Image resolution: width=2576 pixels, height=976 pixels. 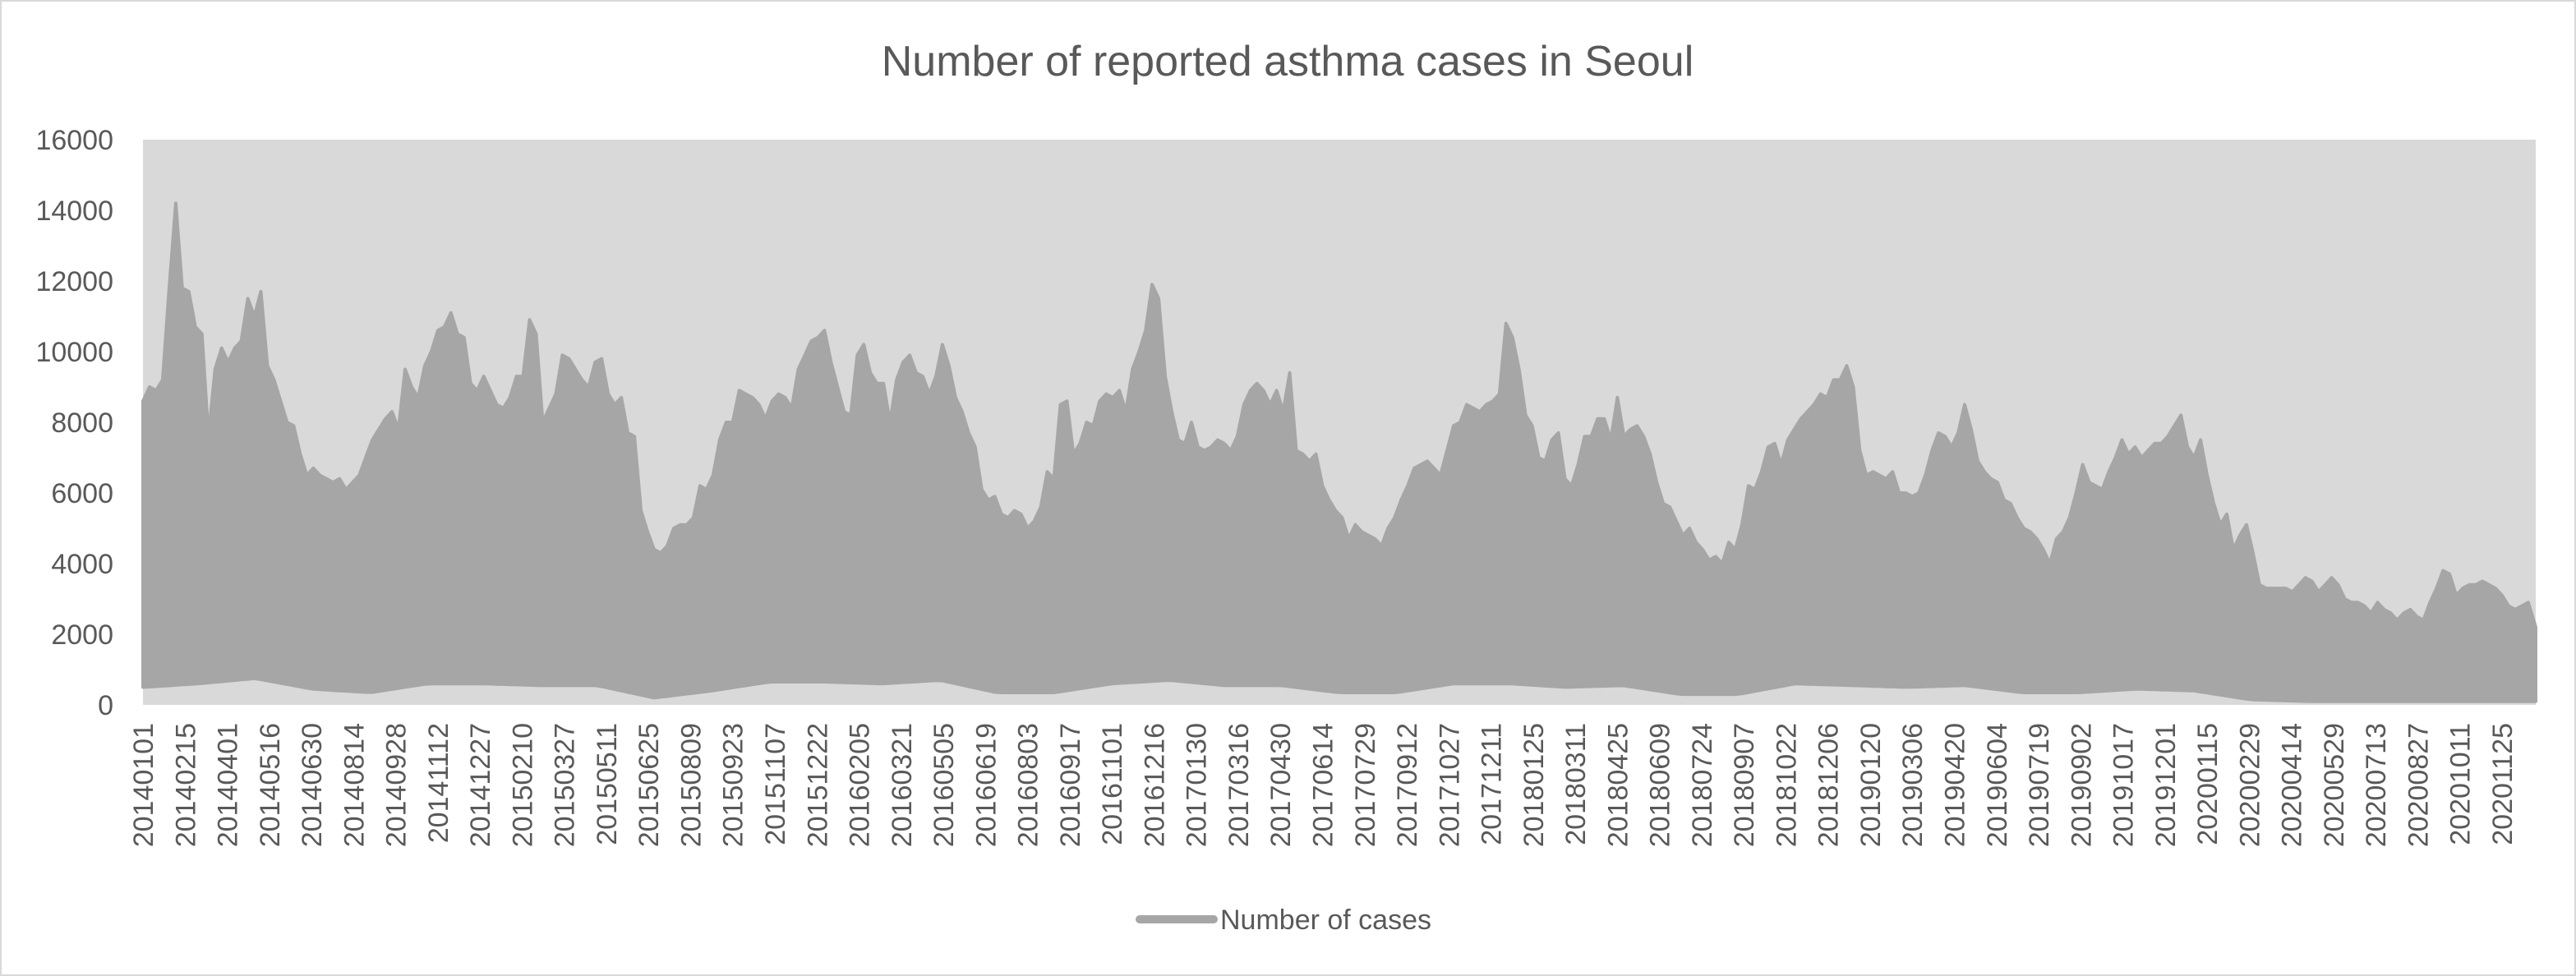 What do you see at coordinates (2207, 784) in the screenshot?
I see `x-tick-label: 20200115` at bounding box center [2207, 784].